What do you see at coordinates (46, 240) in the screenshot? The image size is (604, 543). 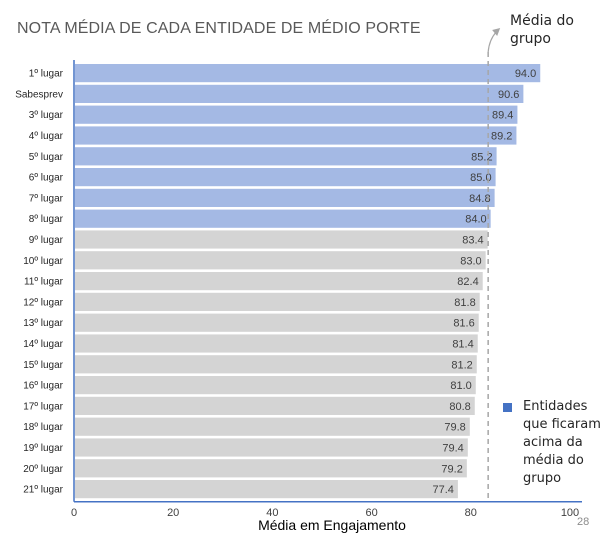 I see `category-label: 9º lugar` at bounding box center [46, 240].